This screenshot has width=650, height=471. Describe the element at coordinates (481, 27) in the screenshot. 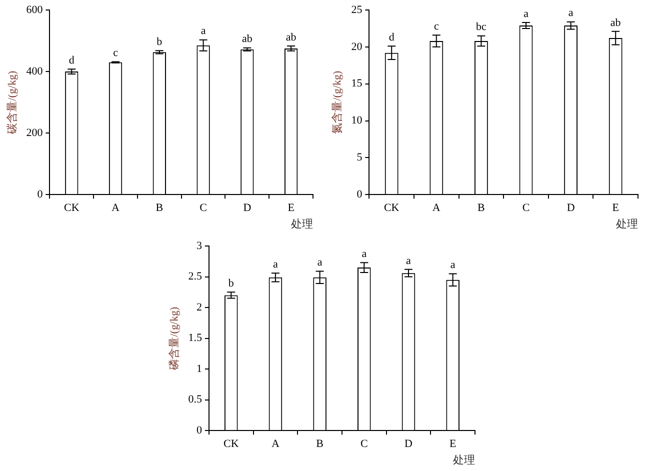

I see `annotation: bc` at that location.